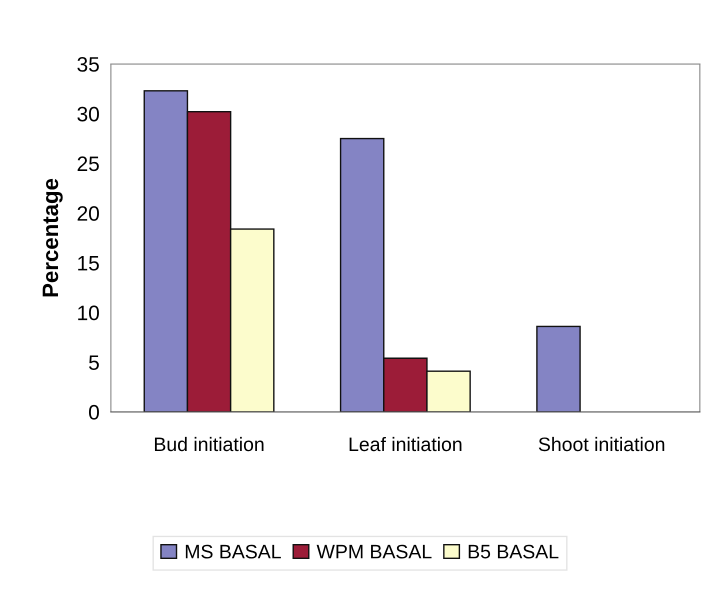  Describe the element at coordinates (513, 551) in the screenshot. I see `legend-label: B5 BASAL` at that location.